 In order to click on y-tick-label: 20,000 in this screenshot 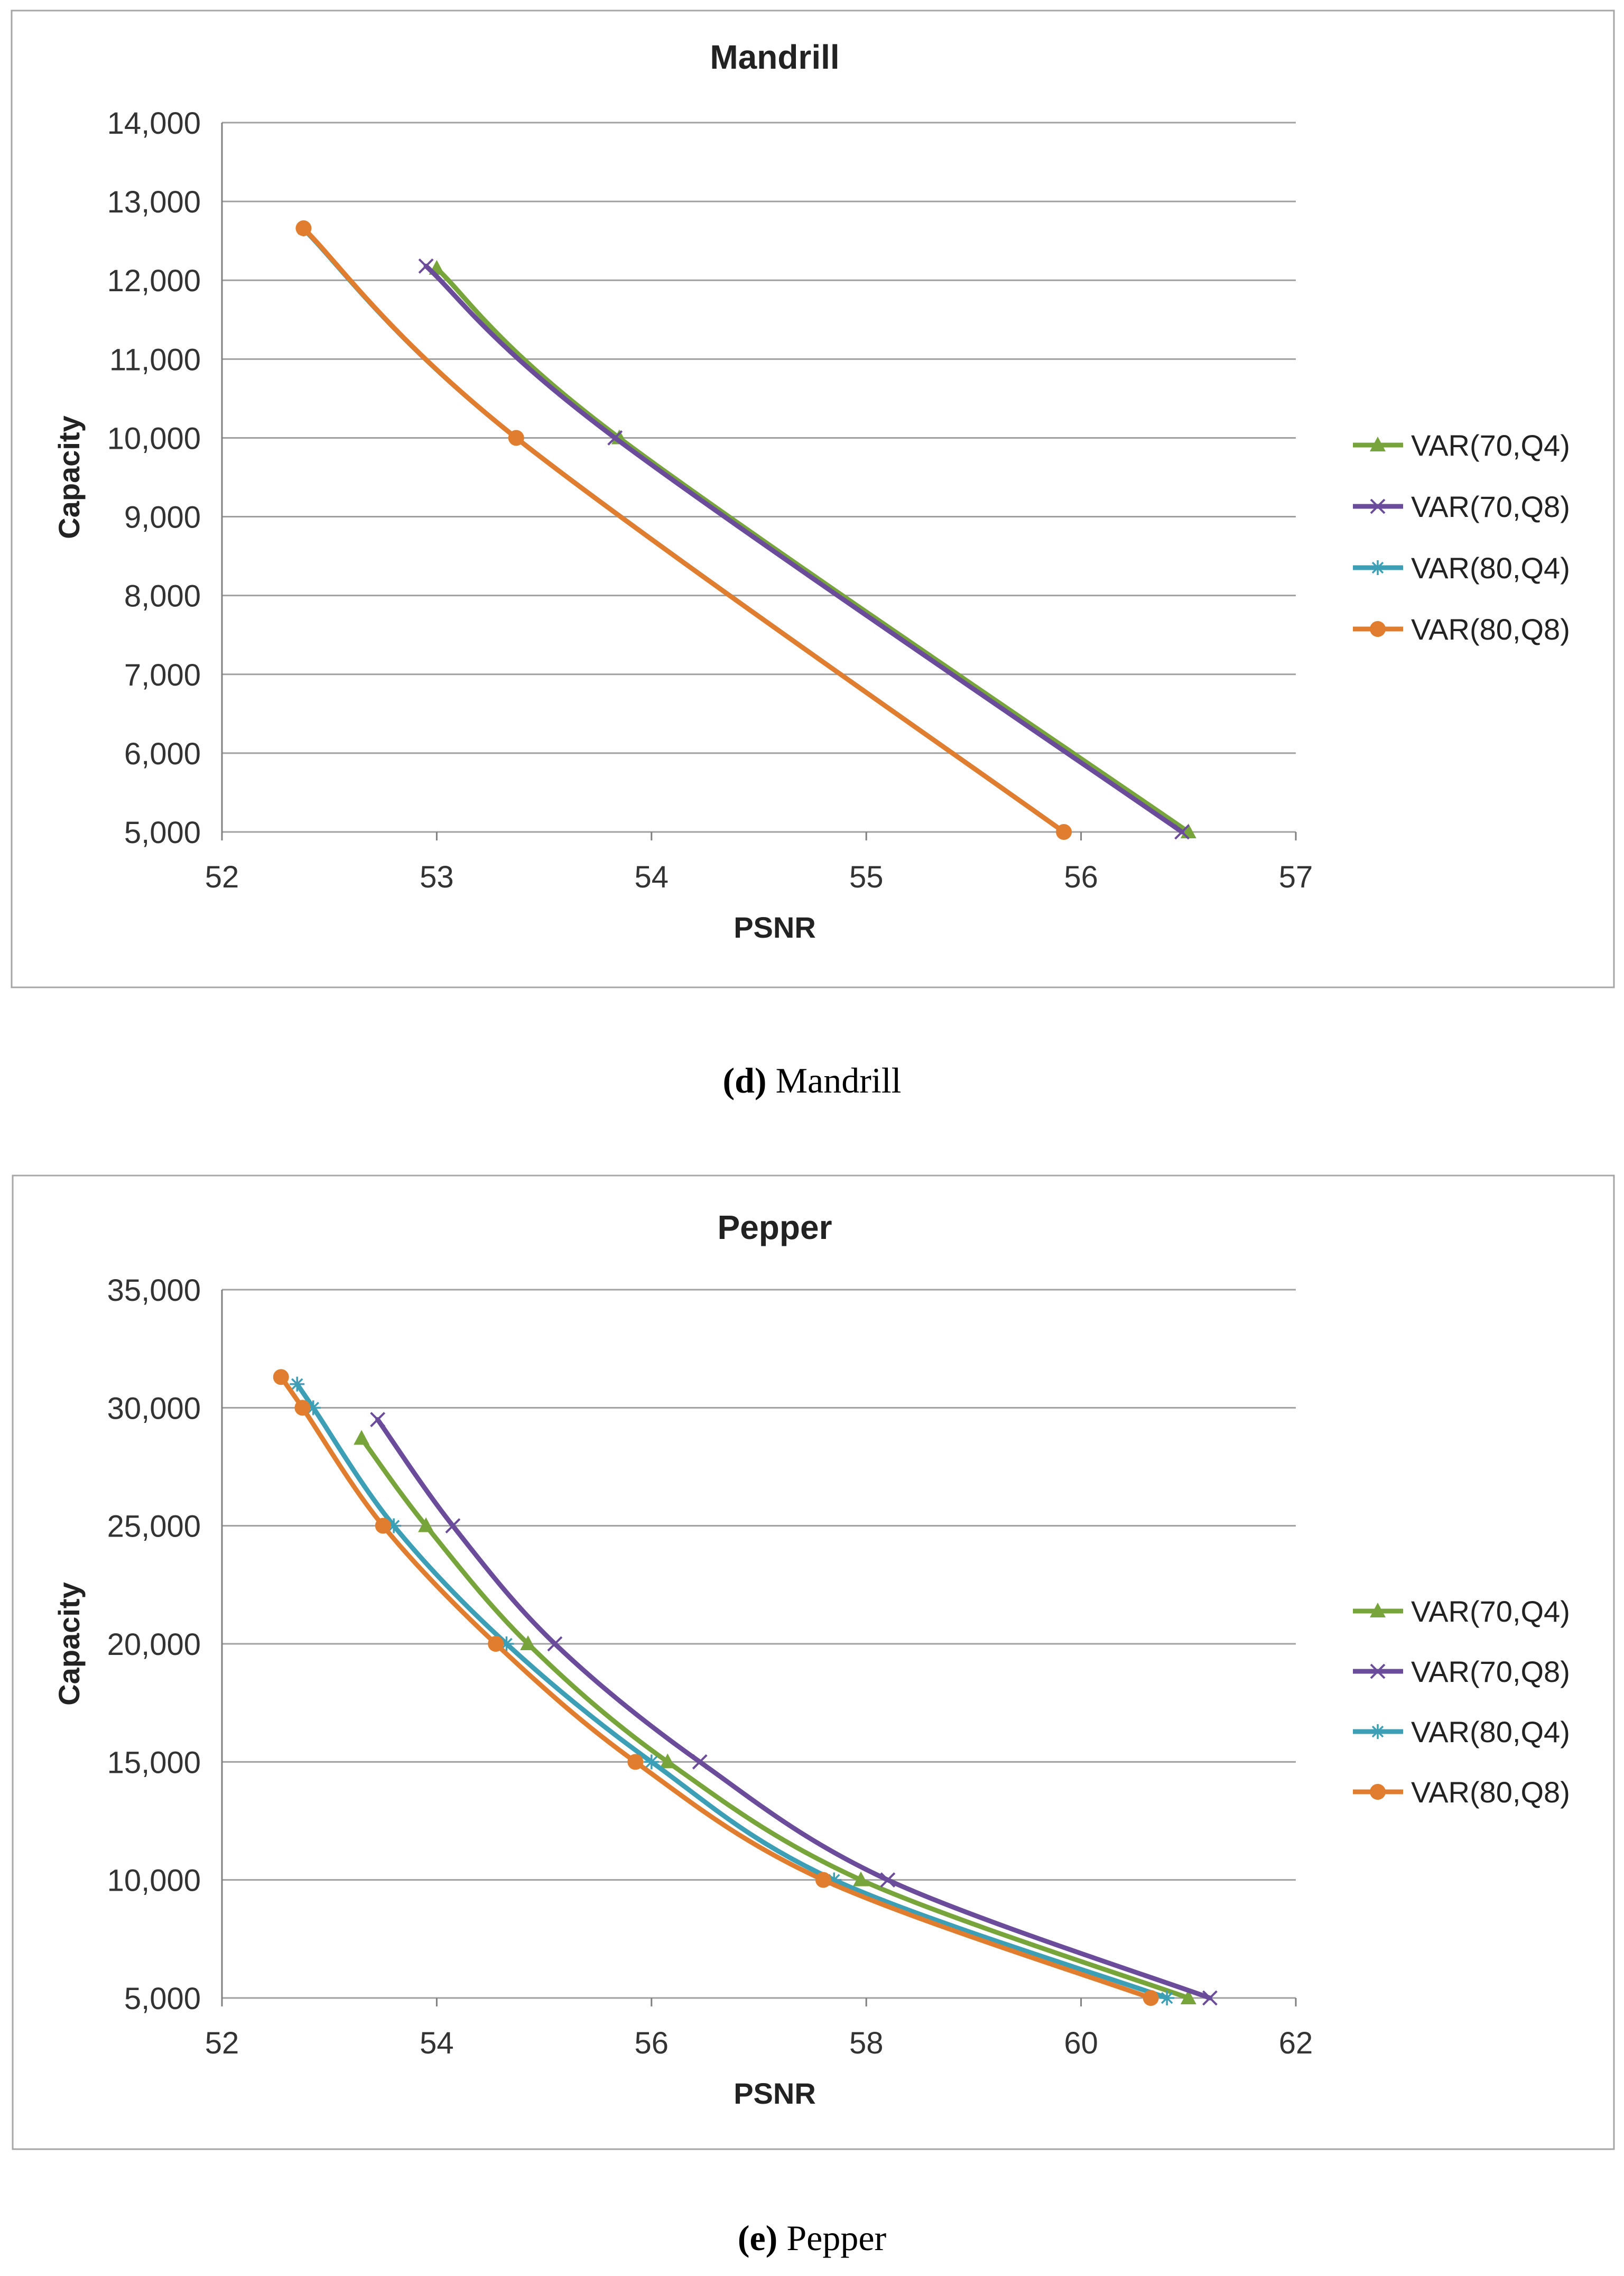, I will do `click(154, 1644)`.